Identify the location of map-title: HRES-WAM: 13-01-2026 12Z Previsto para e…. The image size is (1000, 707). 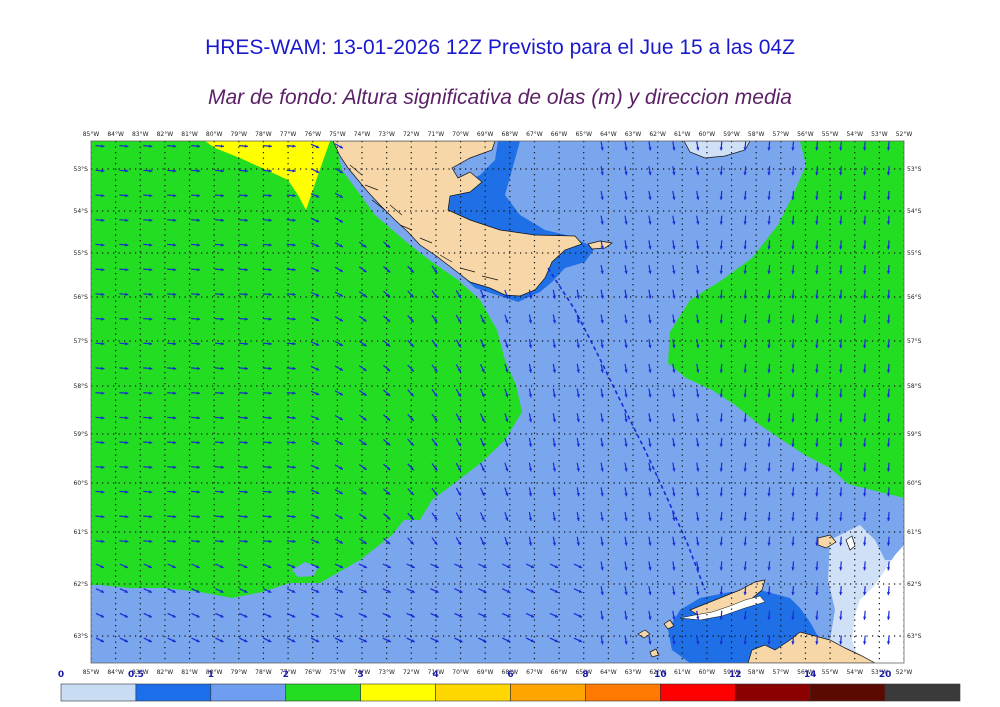
(500, 47).